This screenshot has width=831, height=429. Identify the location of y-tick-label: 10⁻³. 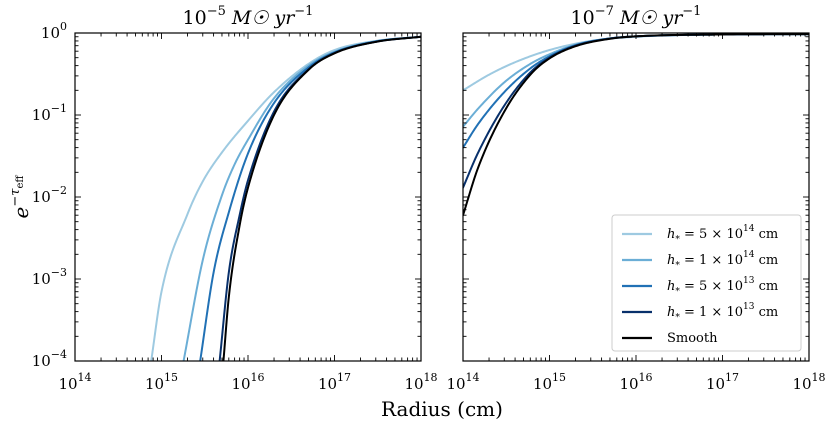
(49, 277).